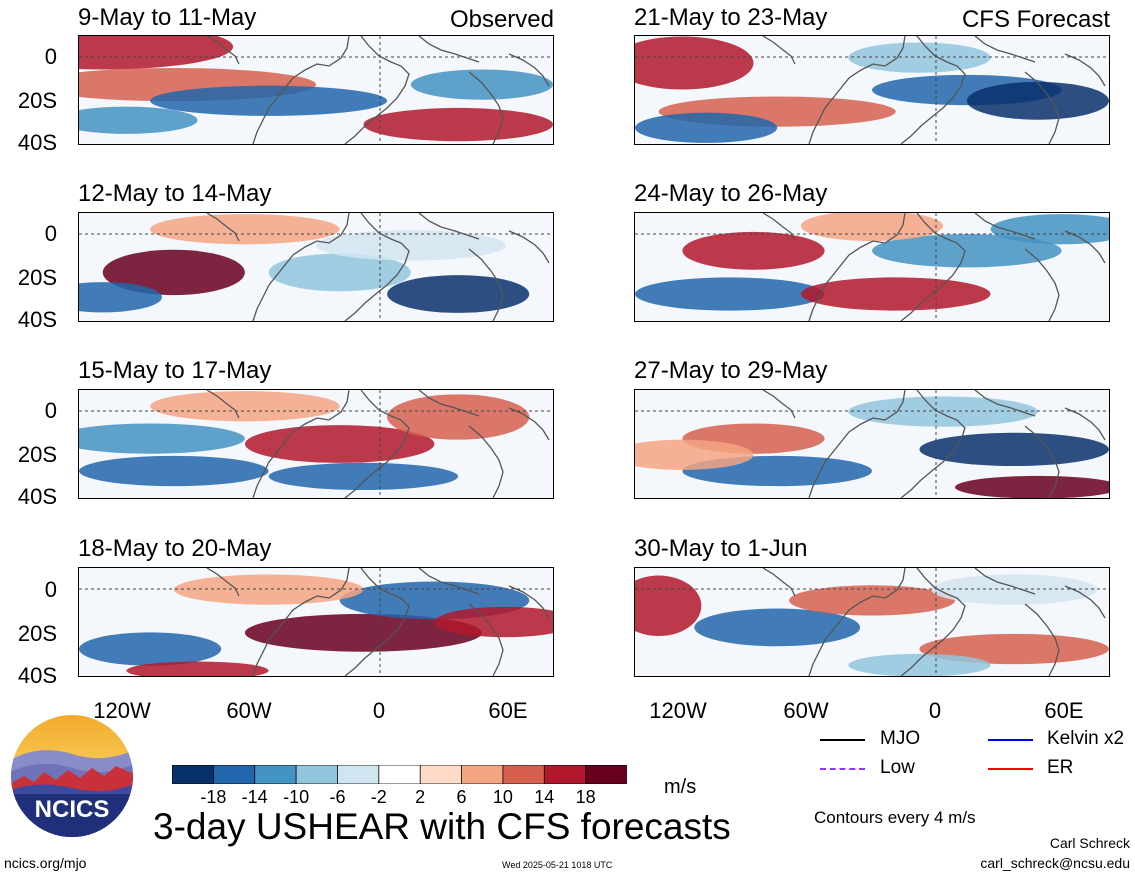  I want to click on kelvin-legend-label: Kelvin x2, so click(1086, 738).